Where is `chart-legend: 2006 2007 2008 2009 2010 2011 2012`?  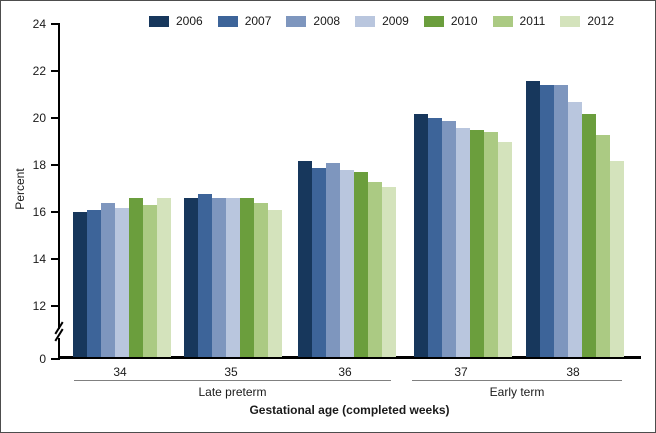 chart-legend: 2006 2007 2008 2009 2010 2011 2012 is located at coordinates (381, 21).